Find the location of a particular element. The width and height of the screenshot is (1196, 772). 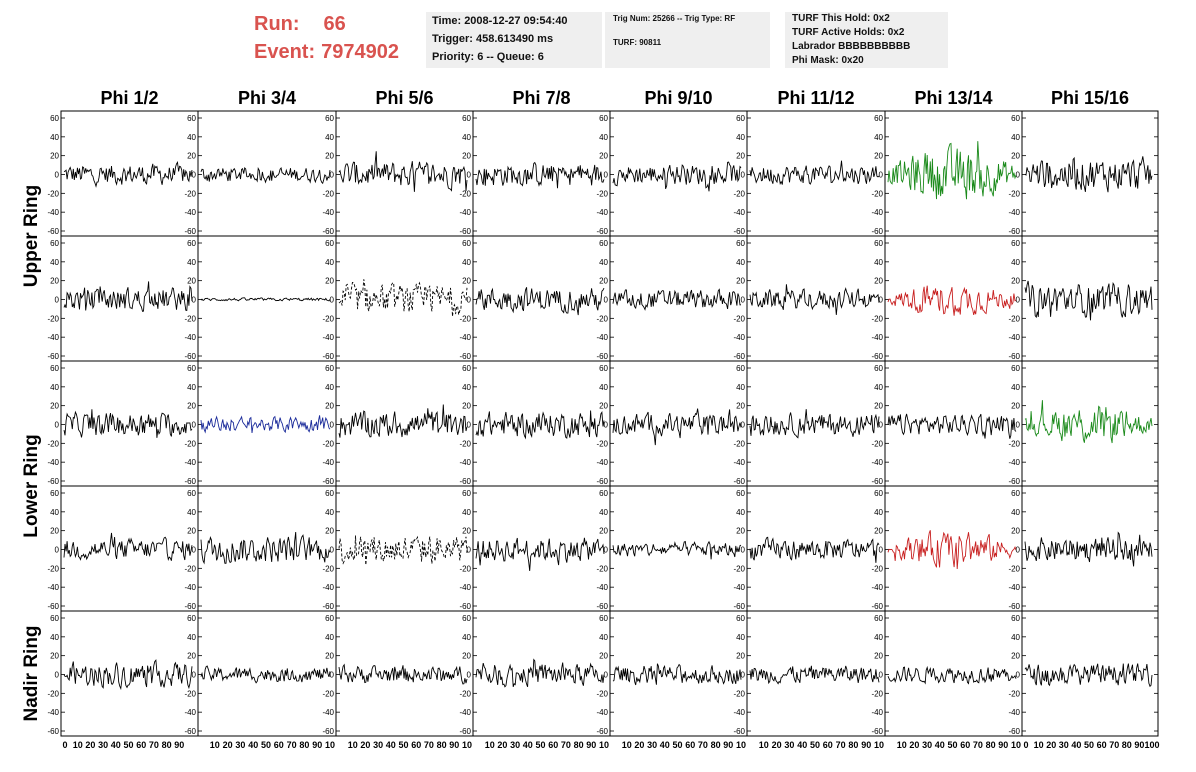

ring-label: Lower Ring is located at coordinates (31, 485).